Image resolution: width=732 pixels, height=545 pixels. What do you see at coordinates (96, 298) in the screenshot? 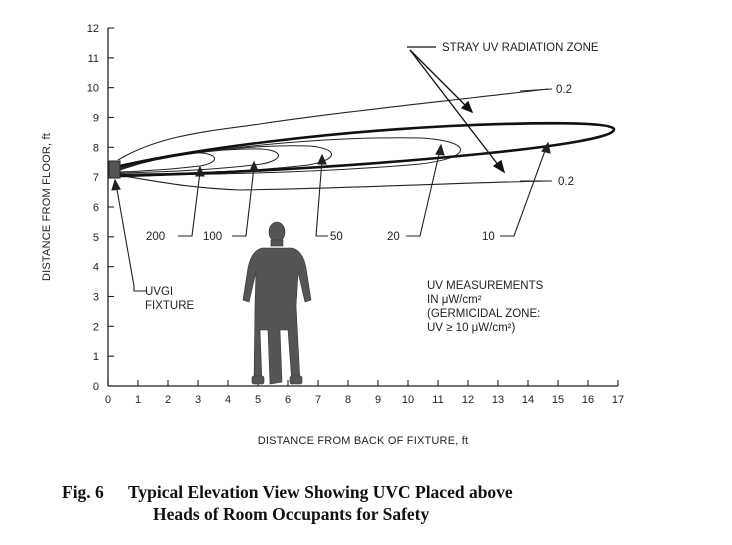
I see `y-tick-label: 3` at bounding box center [96, 298].